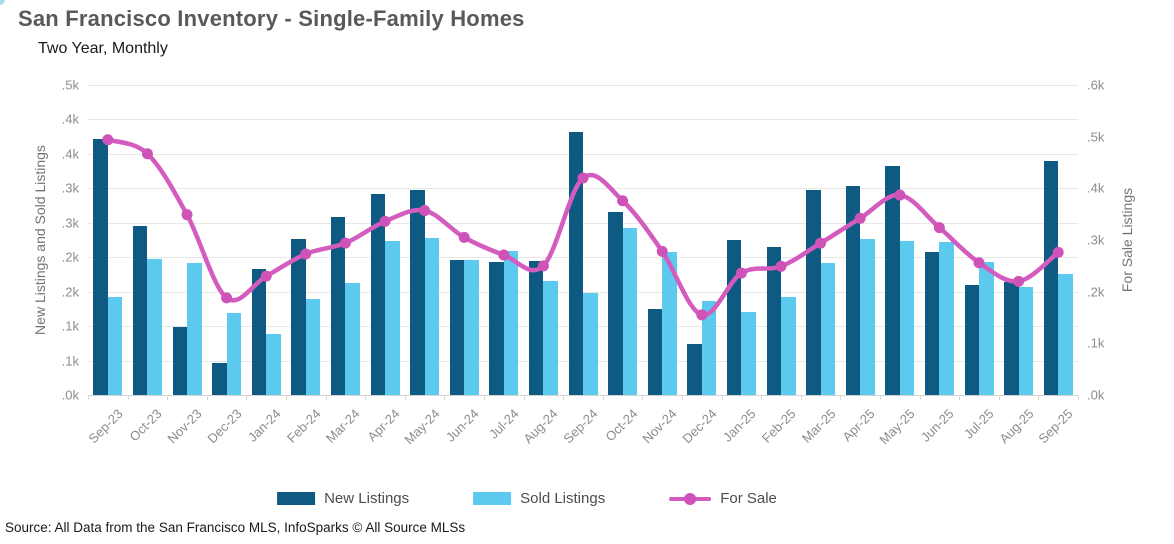 This screenshot has width=1174, height=544. I want to click on corner-artifact, so click(2, 2).